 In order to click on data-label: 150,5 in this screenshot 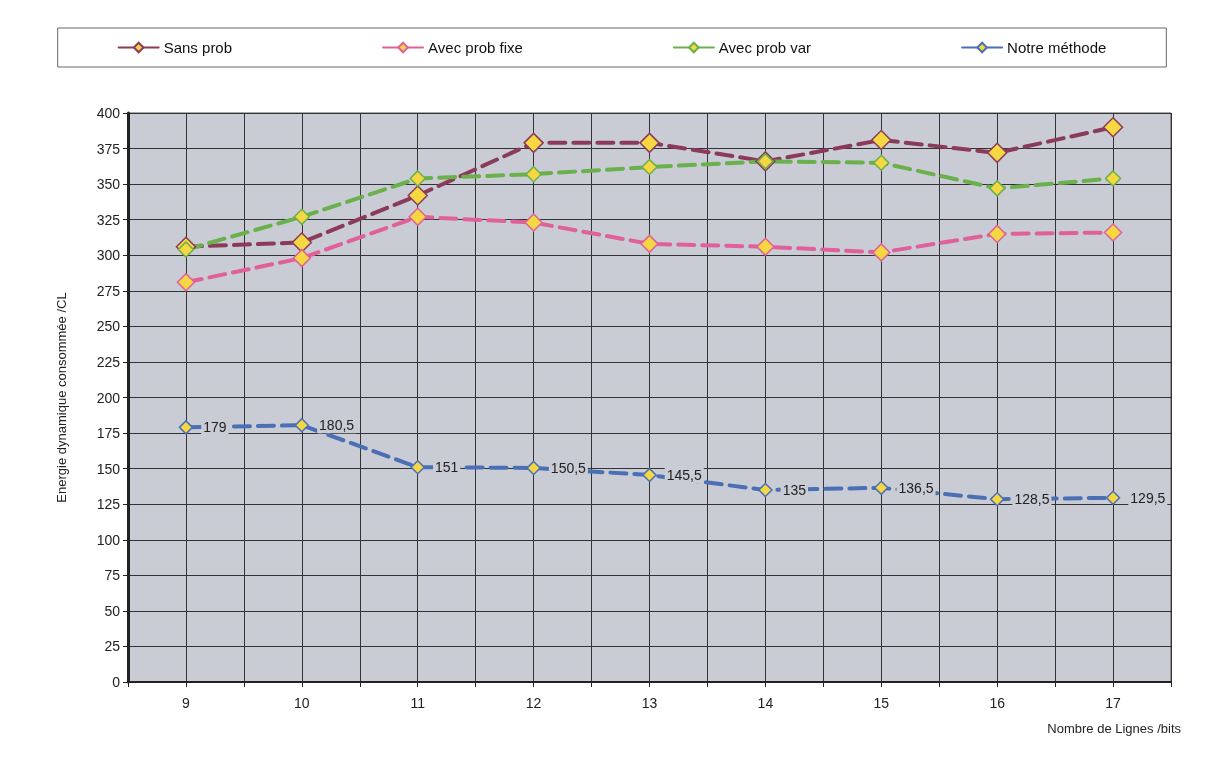, I will do `click(568, 467)`.